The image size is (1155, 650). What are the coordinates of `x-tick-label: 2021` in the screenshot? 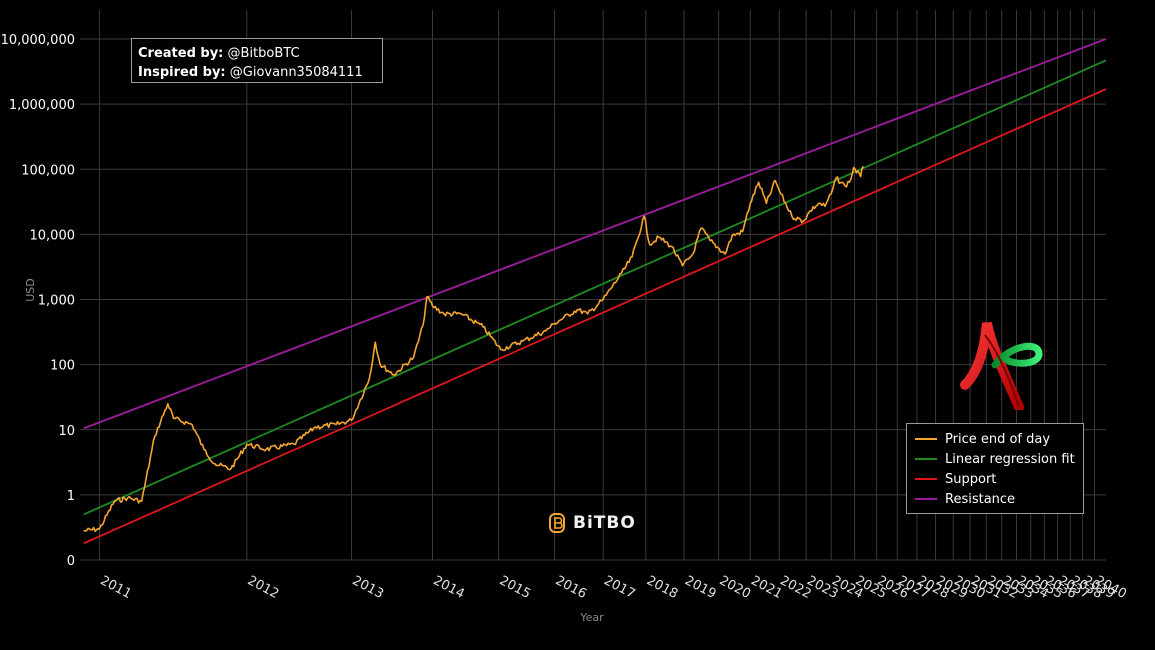 It's located at (766, 587).